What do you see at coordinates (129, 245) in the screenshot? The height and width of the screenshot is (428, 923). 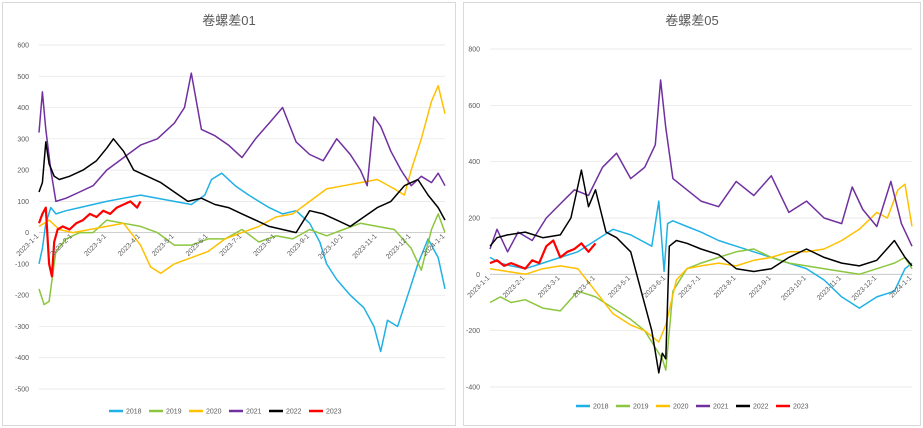 I see `x-tick-label: 2023-4-1` at bounding box center [129, 245].